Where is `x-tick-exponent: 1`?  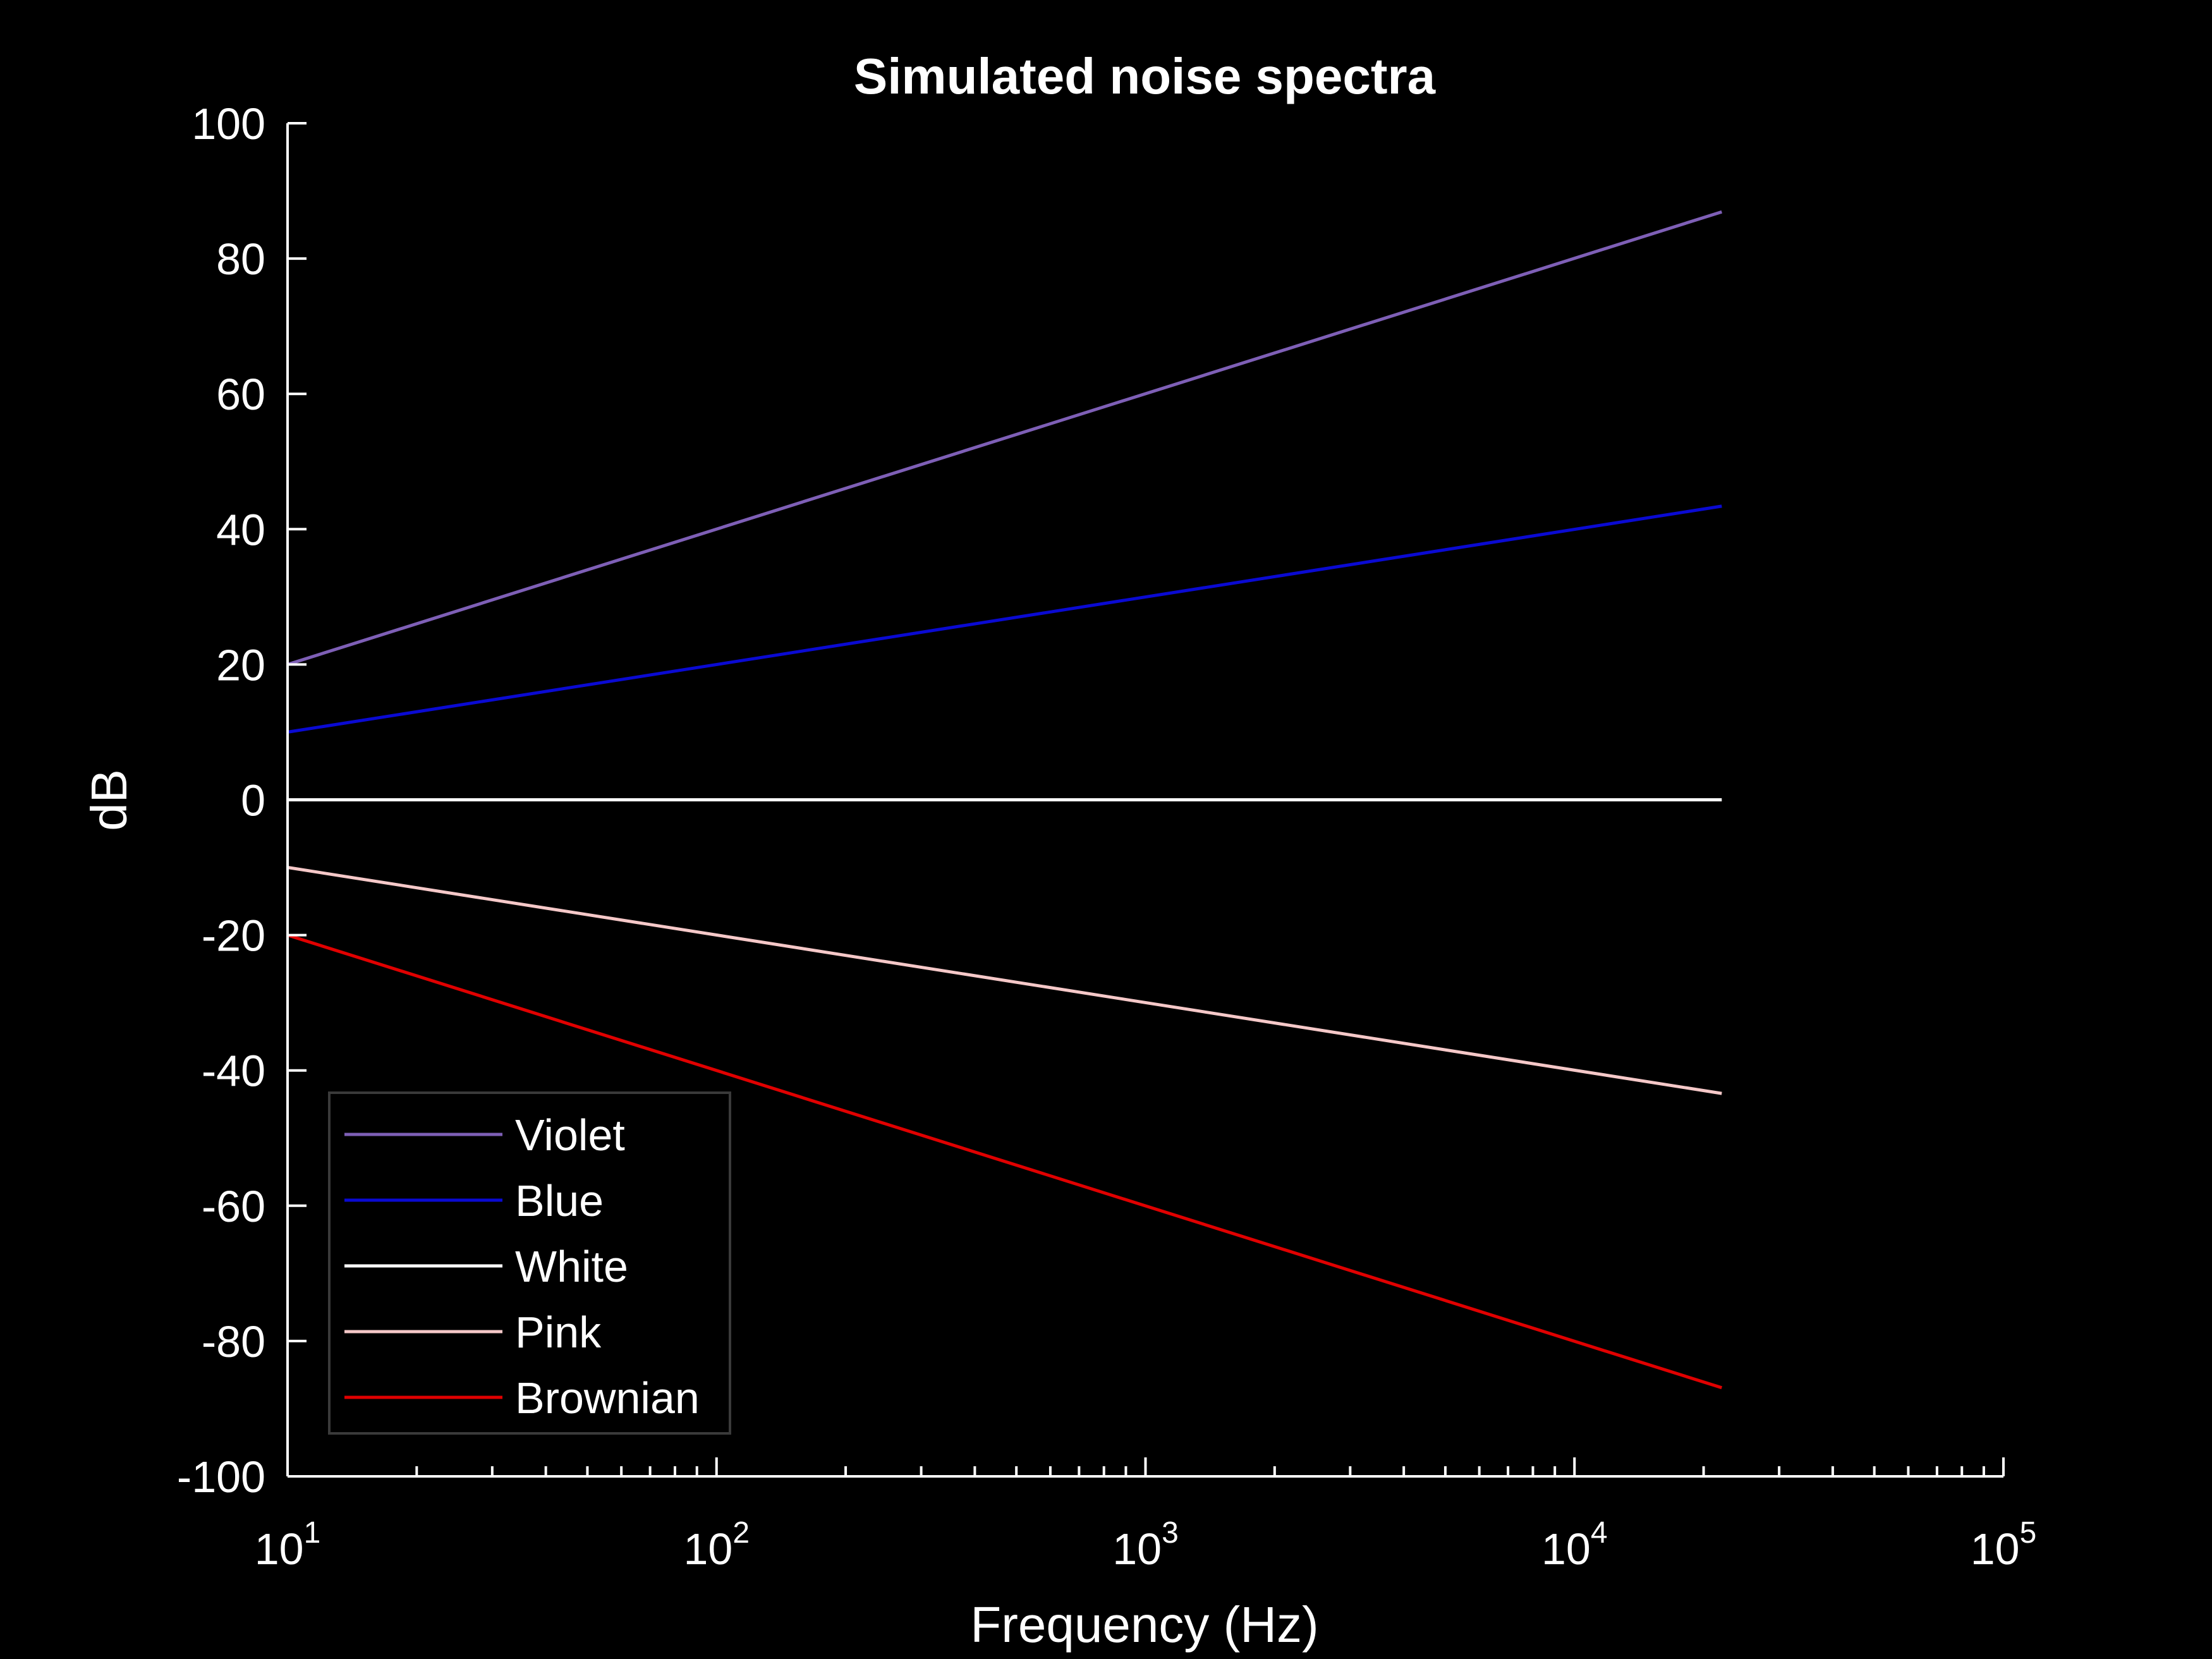 x-tick-exponent: 1 is located at coordinates (312, 1533).